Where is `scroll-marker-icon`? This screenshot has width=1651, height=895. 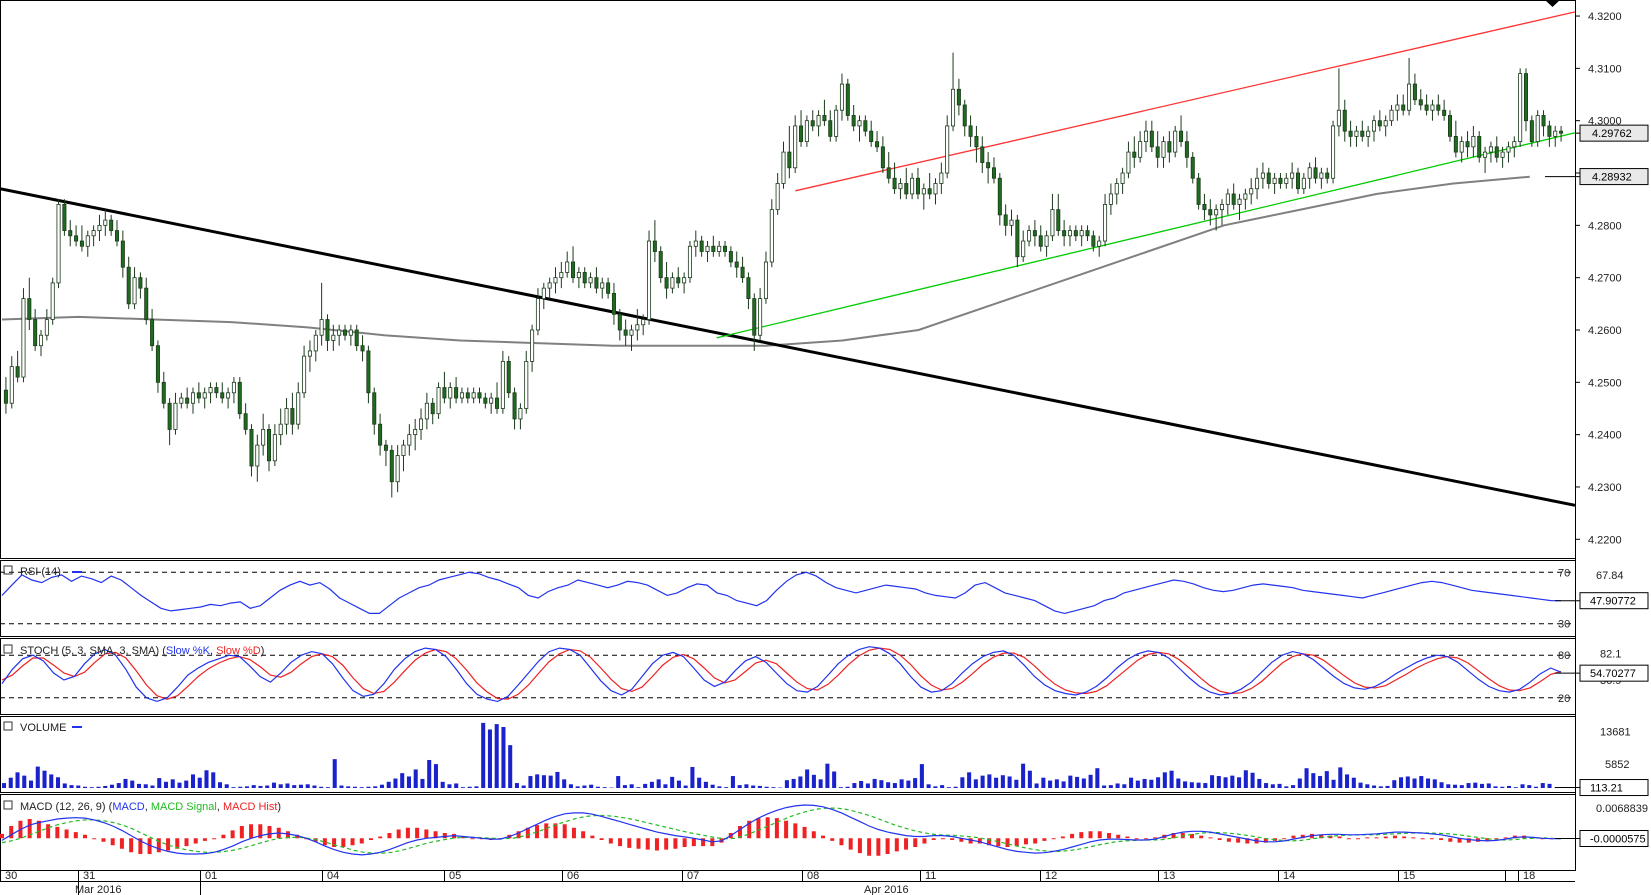
scroll-marker-icon is located at coordinates (1552, 3).